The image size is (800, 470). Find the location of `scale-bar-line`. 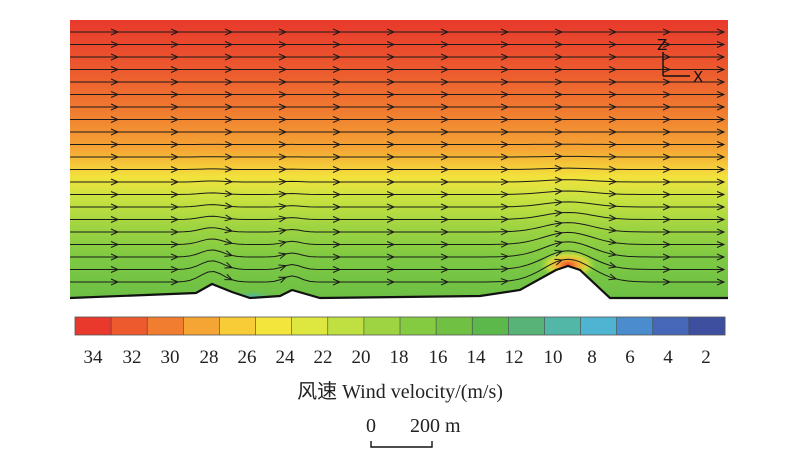

scale-bar-line is located at coordinates (401, 444).